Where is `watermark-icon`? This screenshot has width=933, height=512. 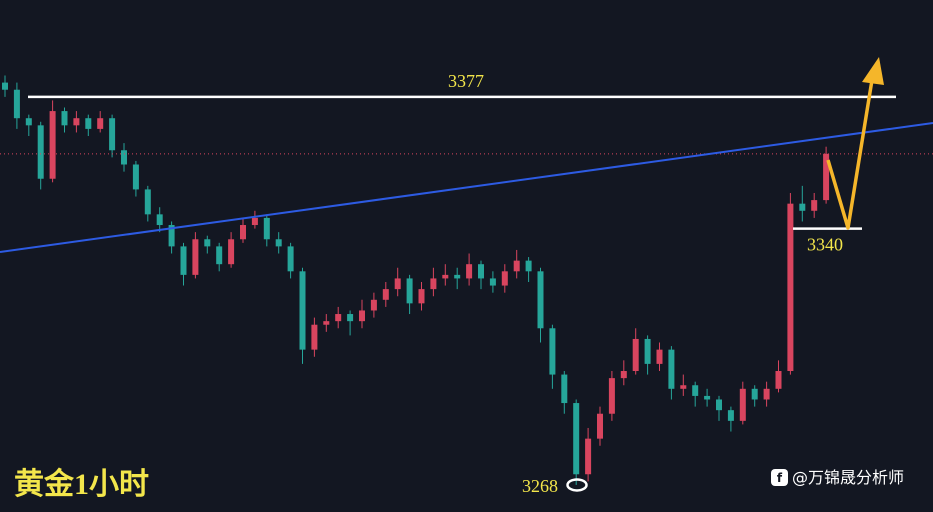
watermark-icon is located at coordinates (779, 477).